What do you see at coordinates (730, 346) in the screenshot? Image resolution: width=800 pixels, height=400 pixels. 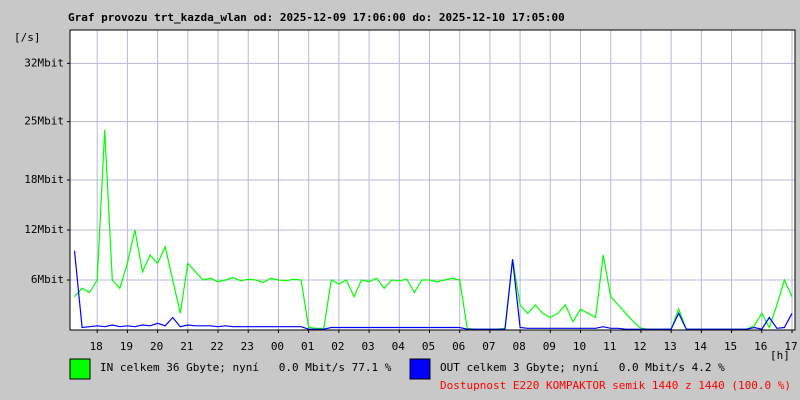 I see `x-tick-label: 15` at bounding box center [730, 346].